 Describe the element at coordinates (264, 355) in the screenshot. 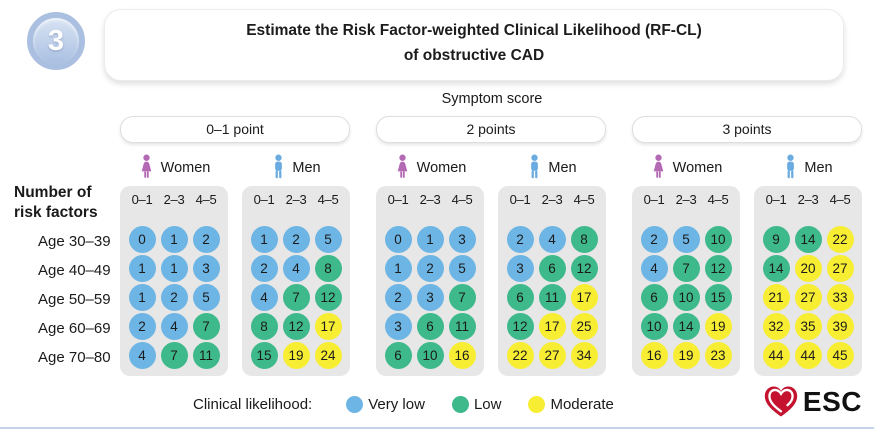

I see `likelihood-cell: 15` at that location.